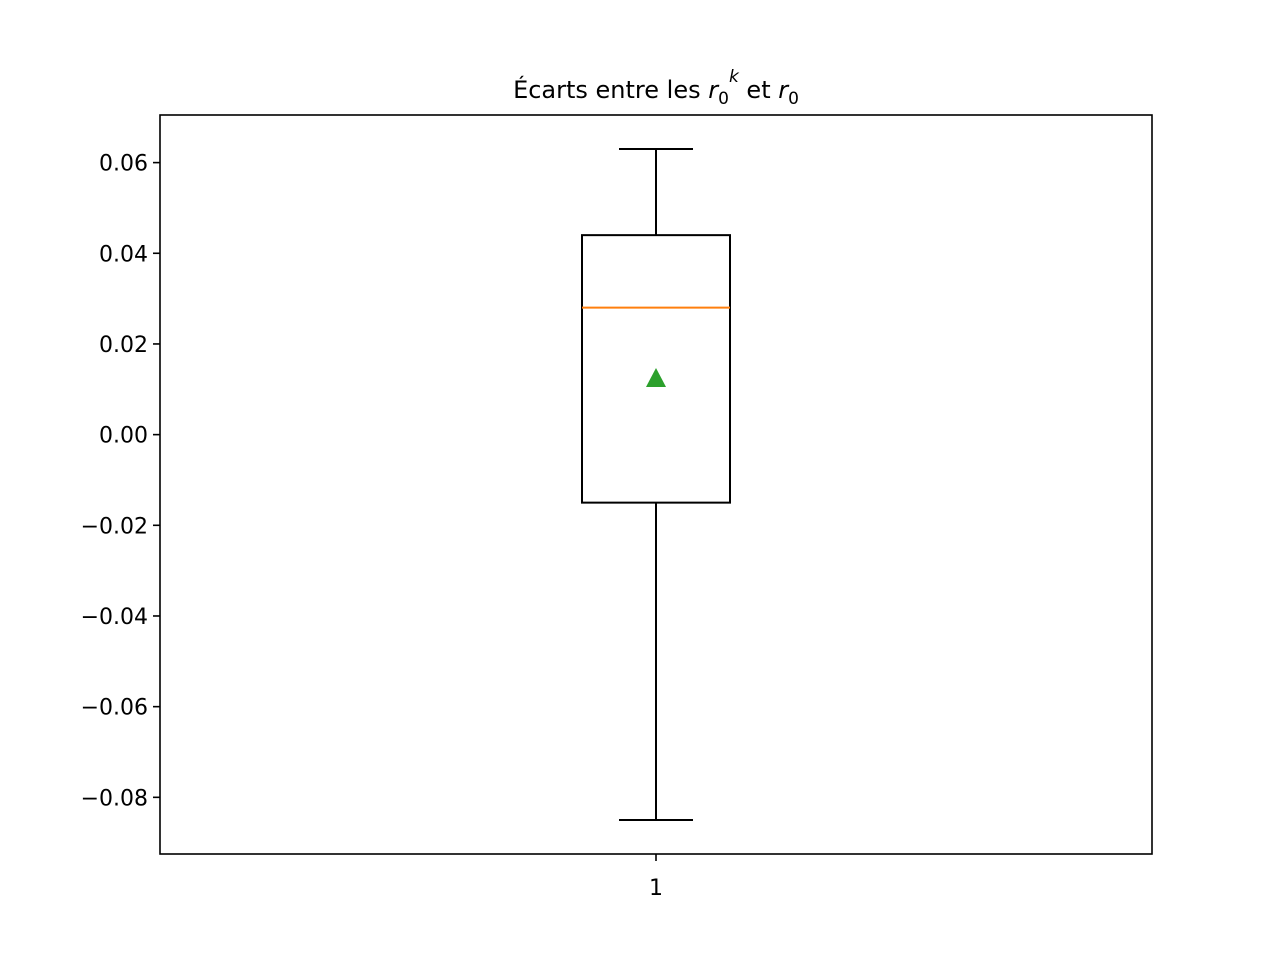  What do you see at coordinates (758, 90) in the screenshot?
I see `title-middle: et` at bounding box center [758, 90].